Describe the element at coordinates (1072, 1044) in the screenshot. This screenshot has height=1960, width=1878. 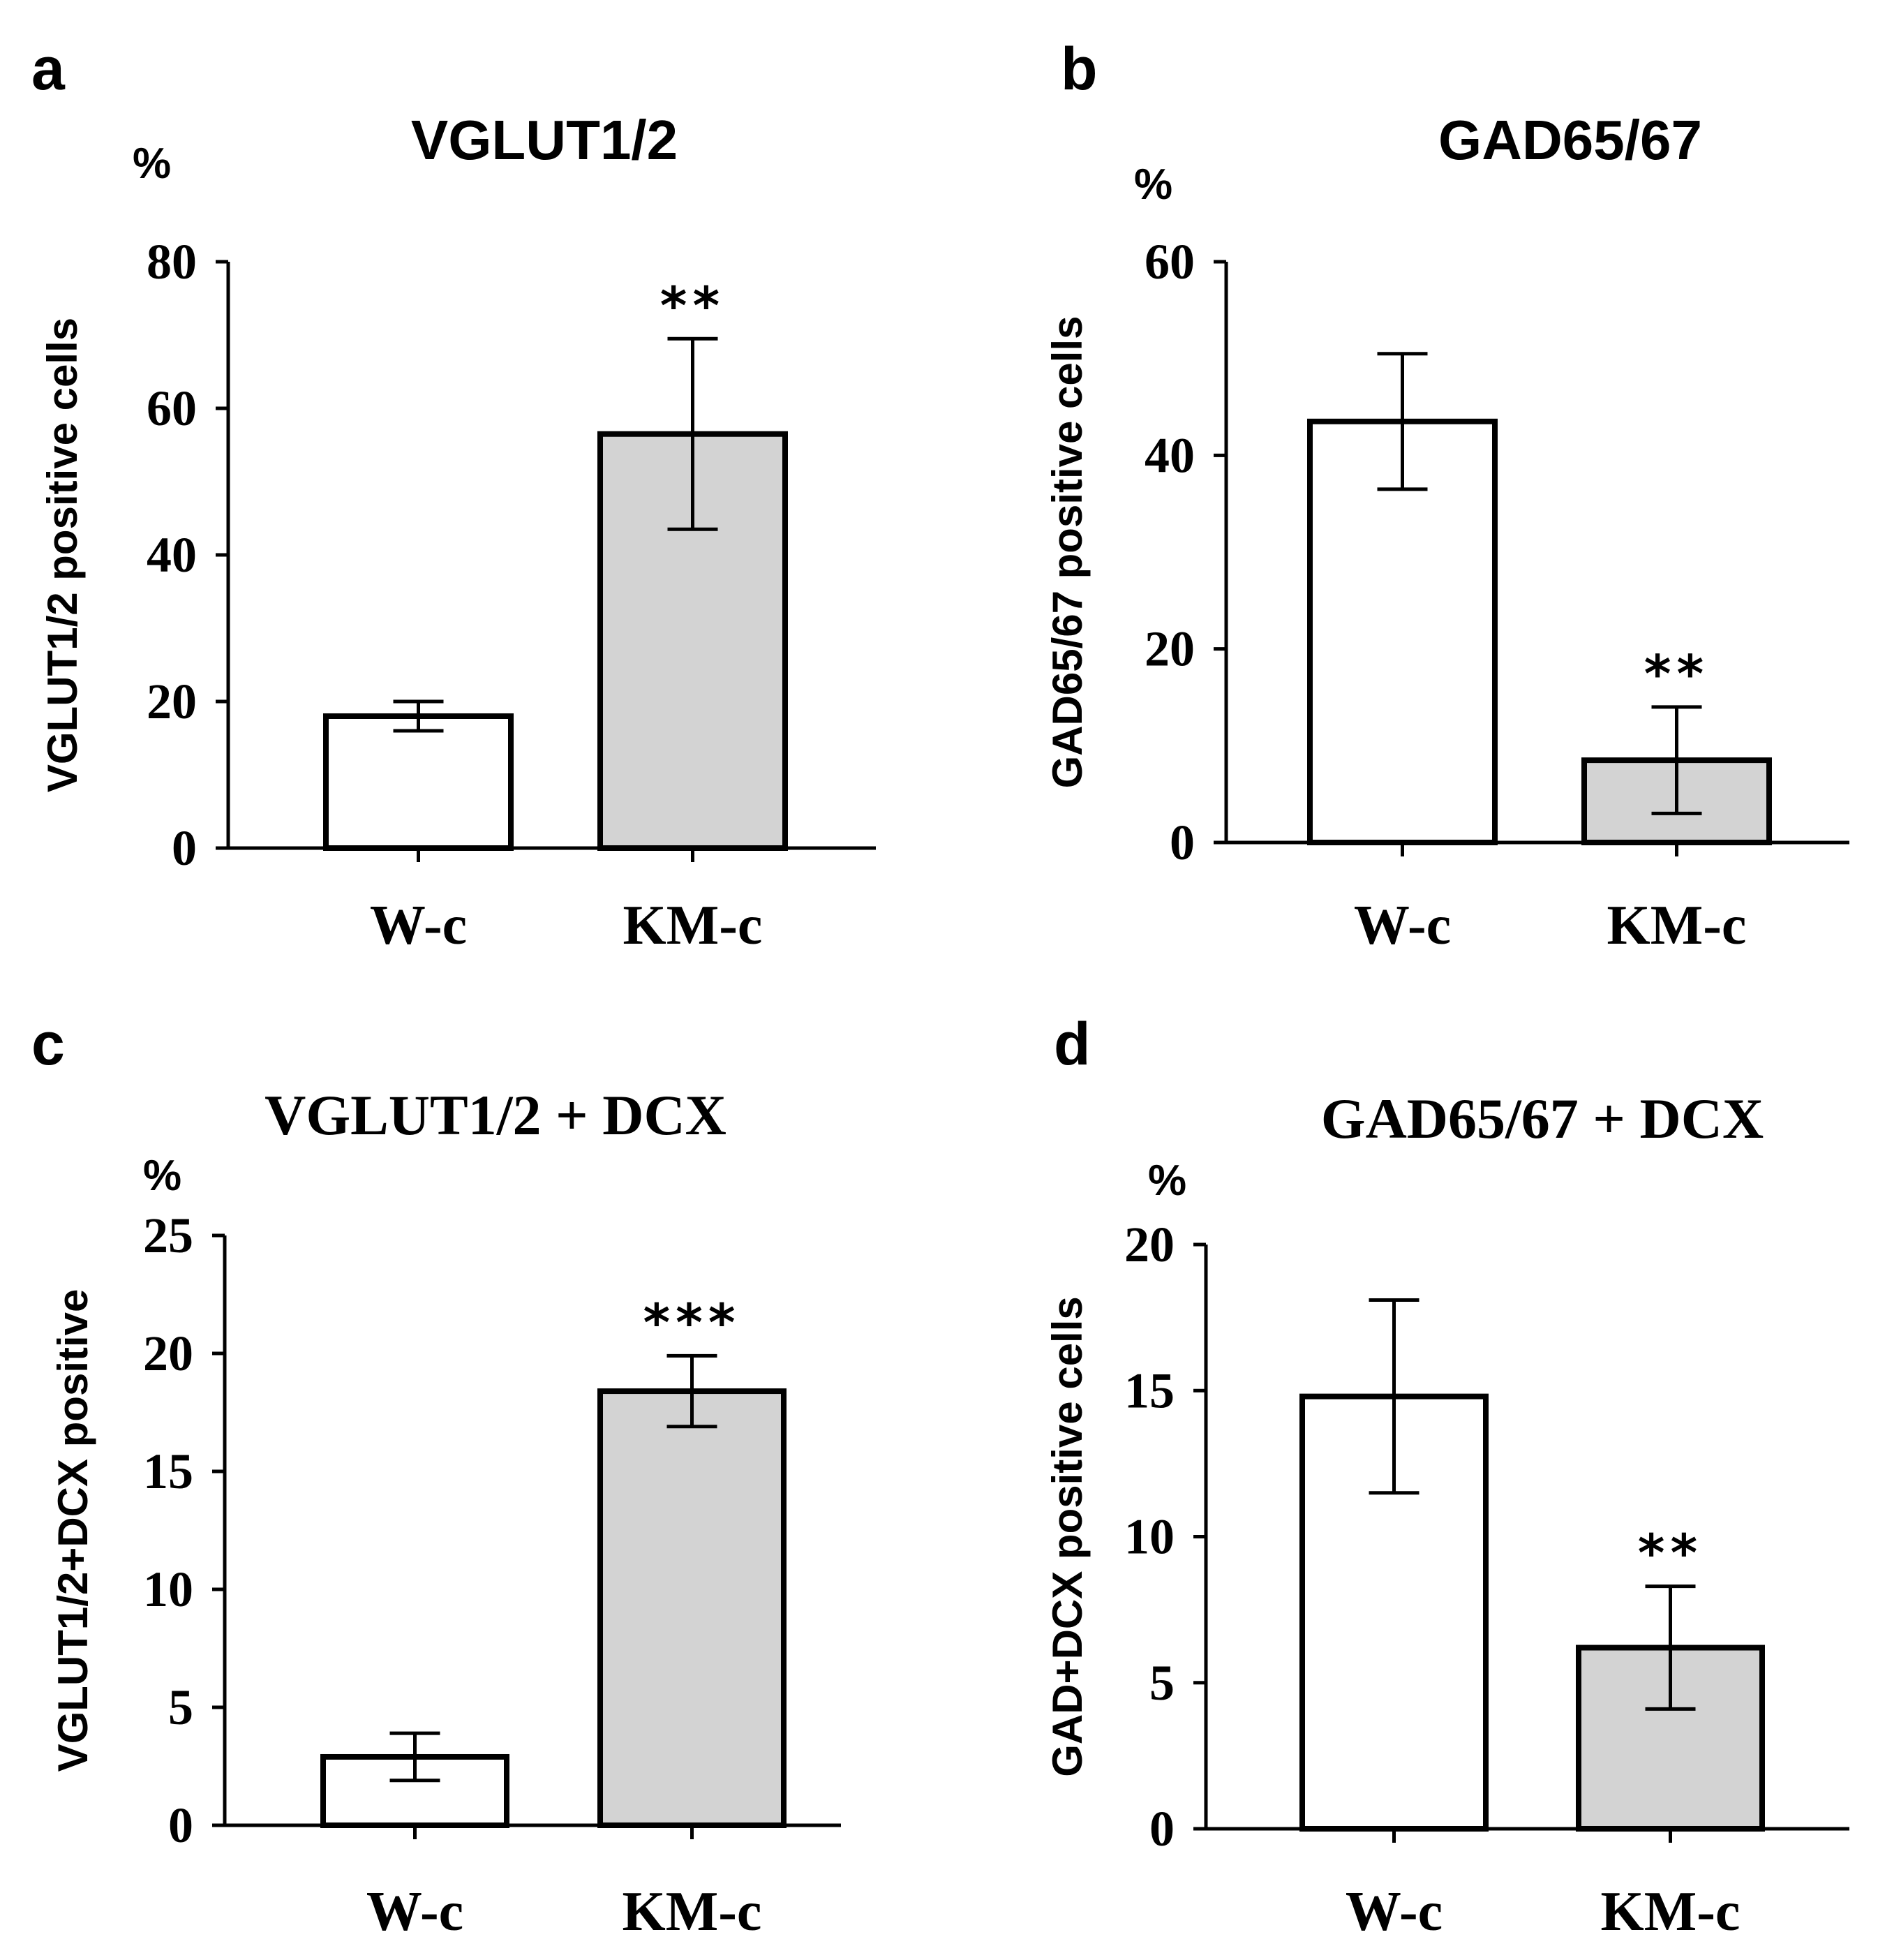
I see `panel-letter: d` at that location.